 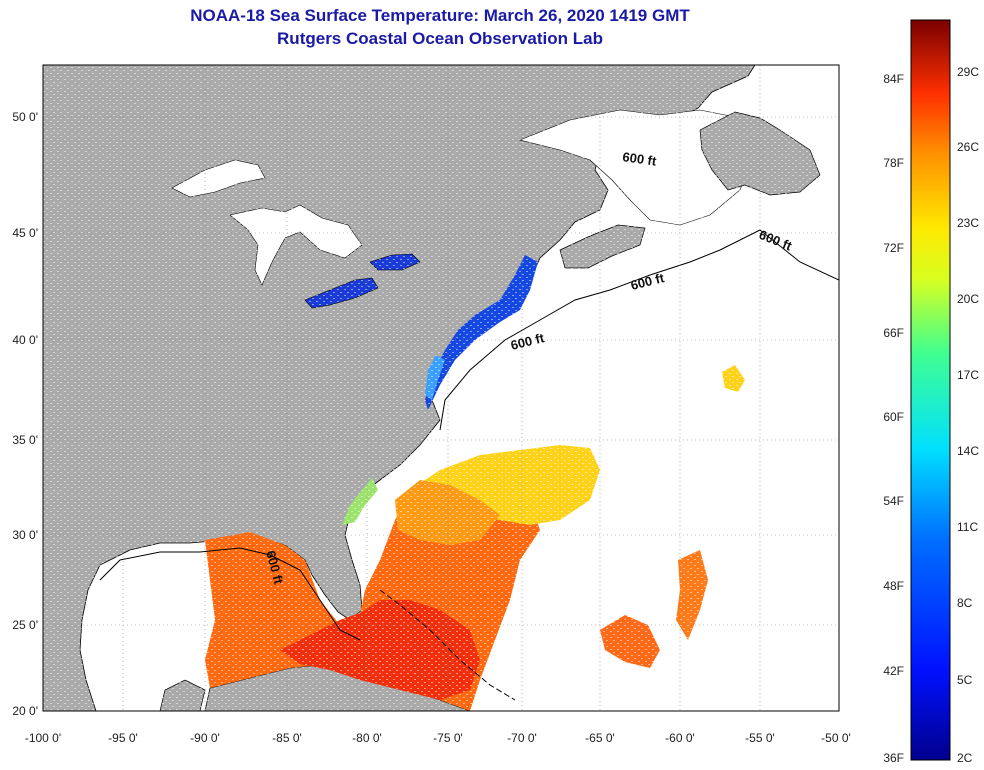 What do you see at coordinates (893, 333) in the screenshot?
I see `cb-f-label: 66F` at bounding box center [893, 333].